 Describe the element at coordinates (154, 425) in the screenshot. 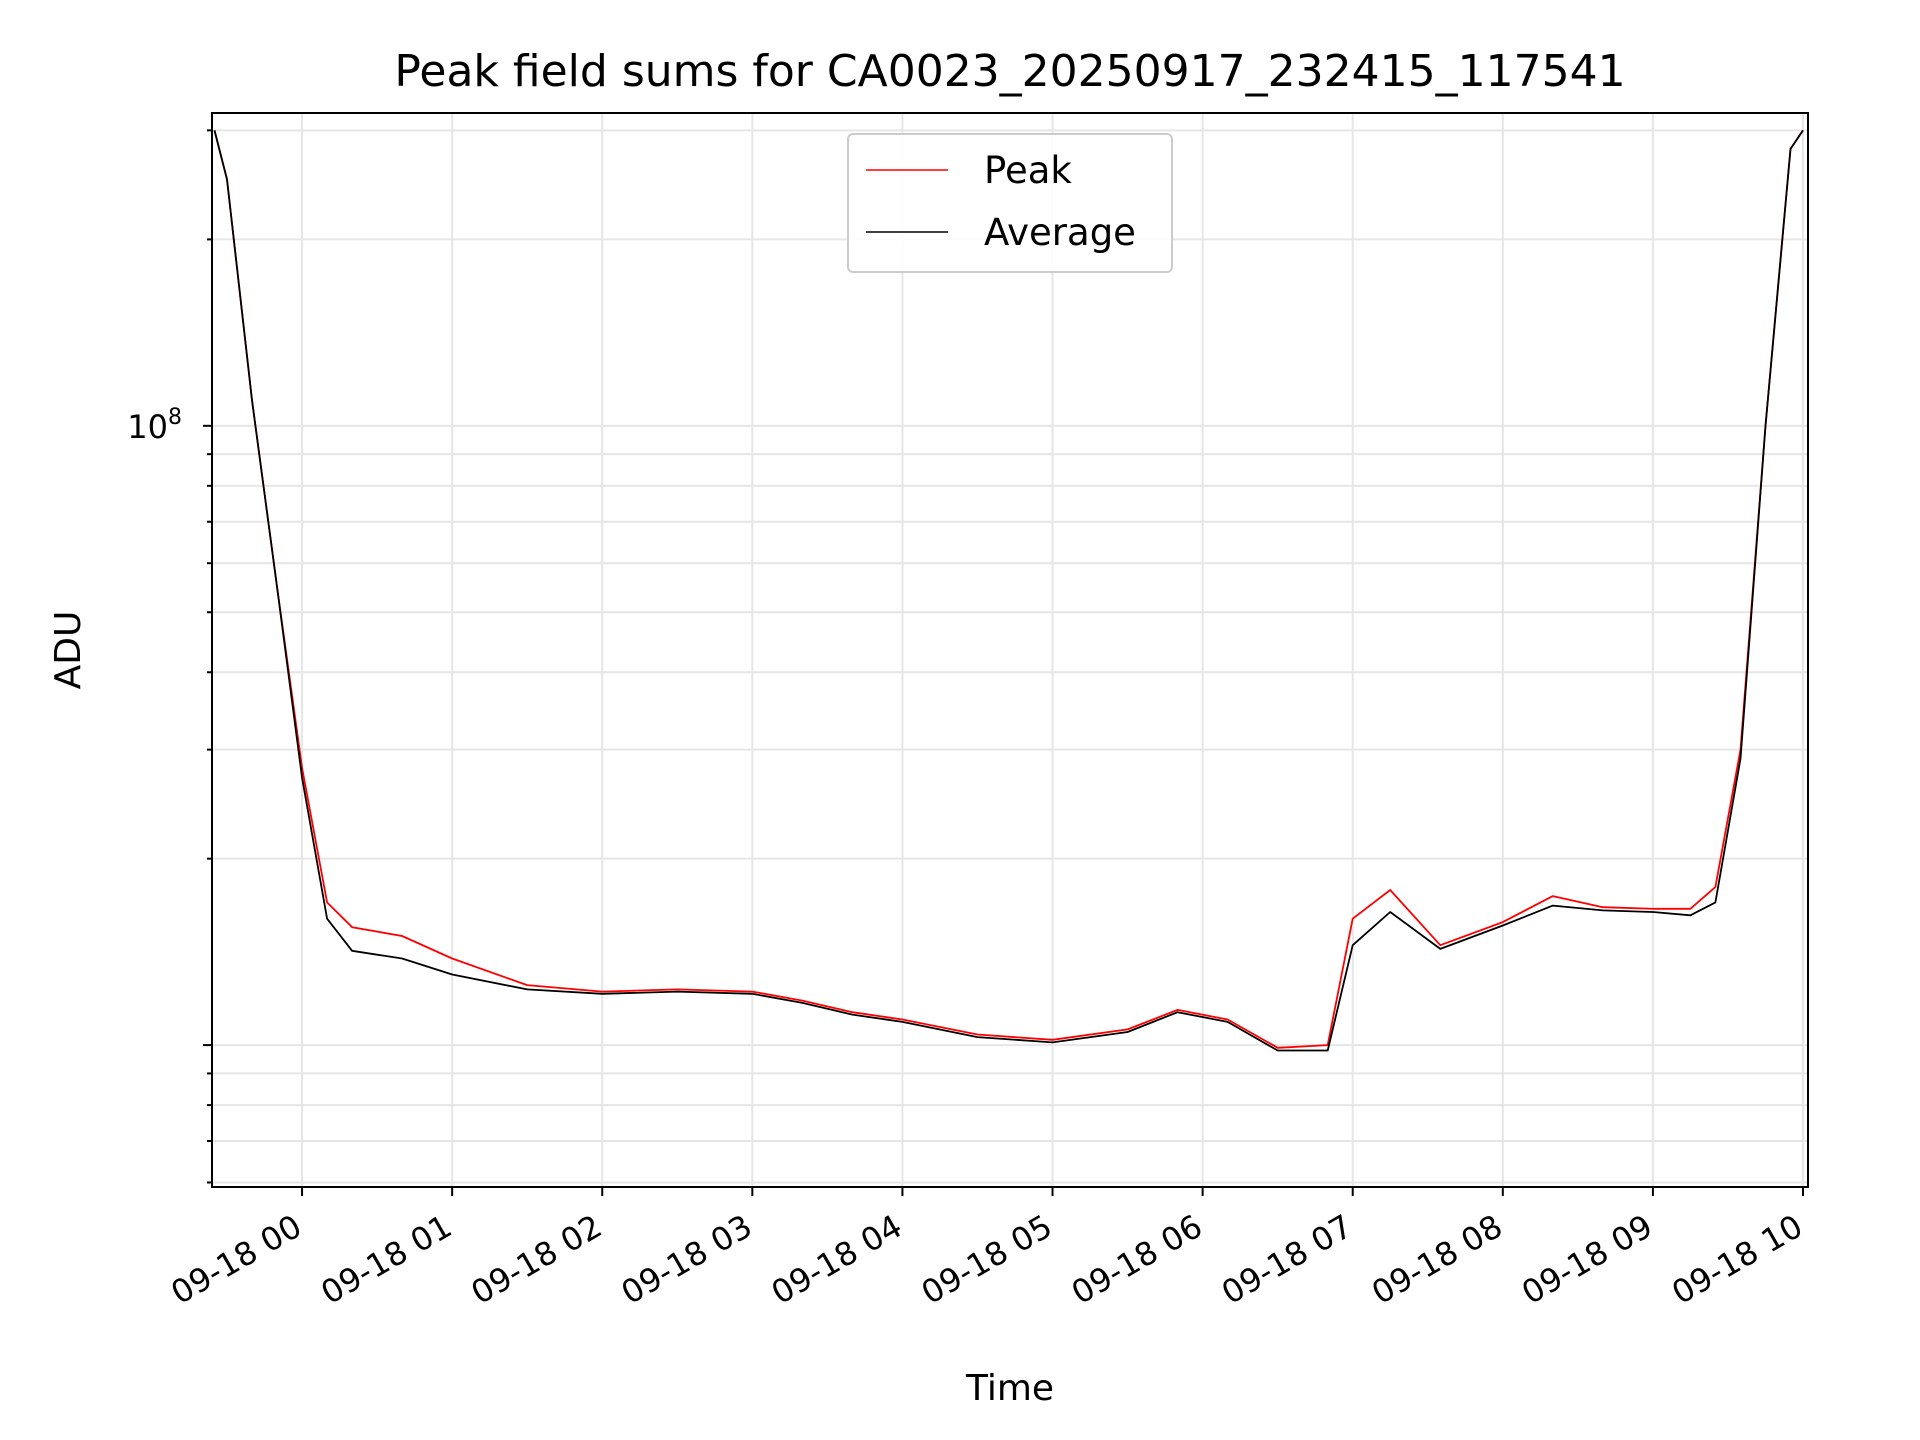

I see `y-tick-label: 108` at that location.